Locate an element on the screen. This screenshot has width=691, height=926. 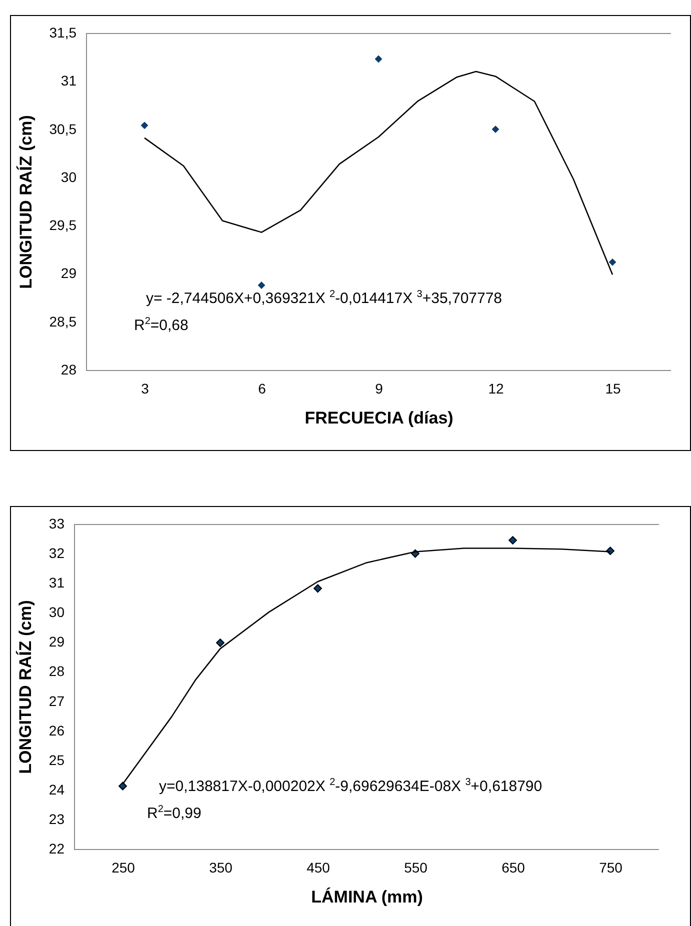
y-tick-label: 22 is located at coordinates (56, 848).